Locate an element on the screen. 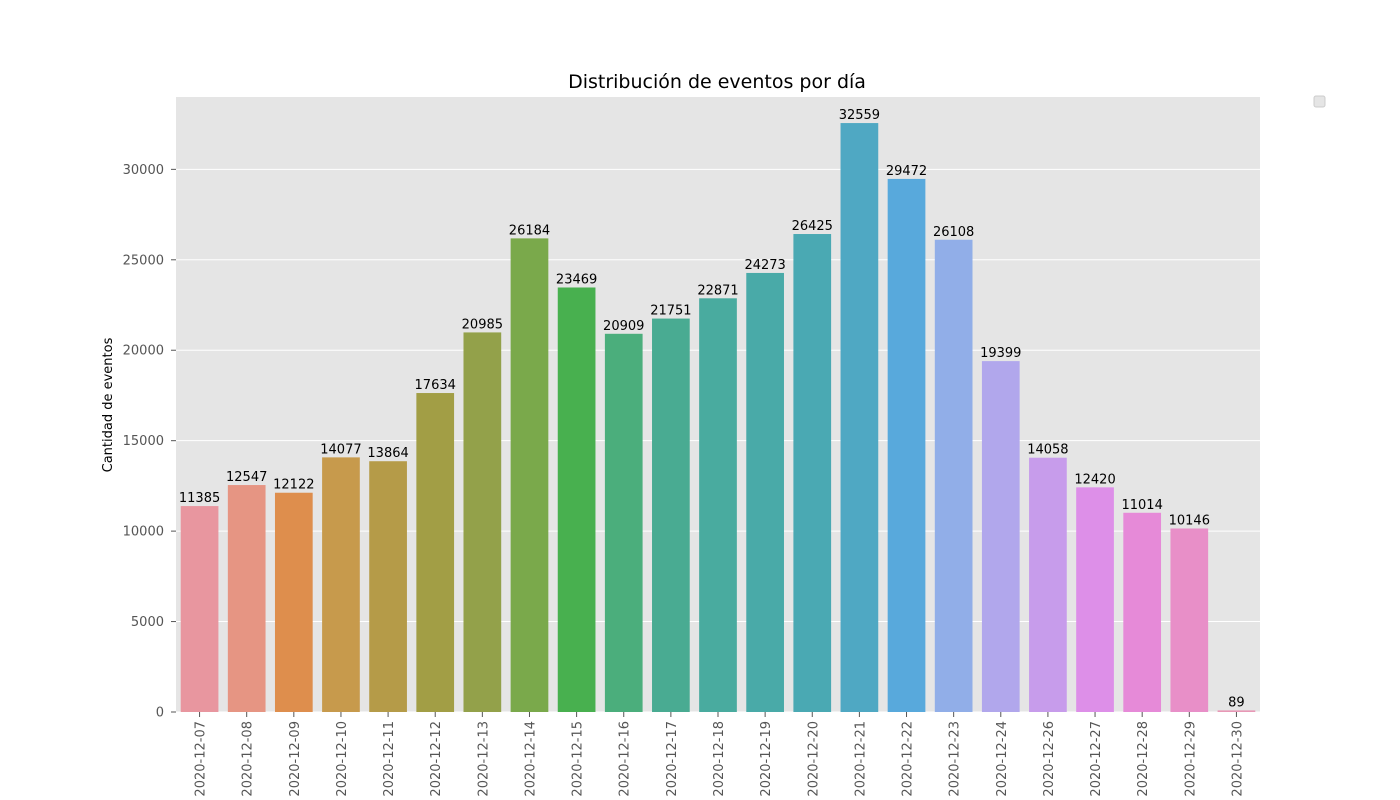 The width and height of the screenshot is (1400, 800). data-label: 32559 is located at coordinates (859, 115).